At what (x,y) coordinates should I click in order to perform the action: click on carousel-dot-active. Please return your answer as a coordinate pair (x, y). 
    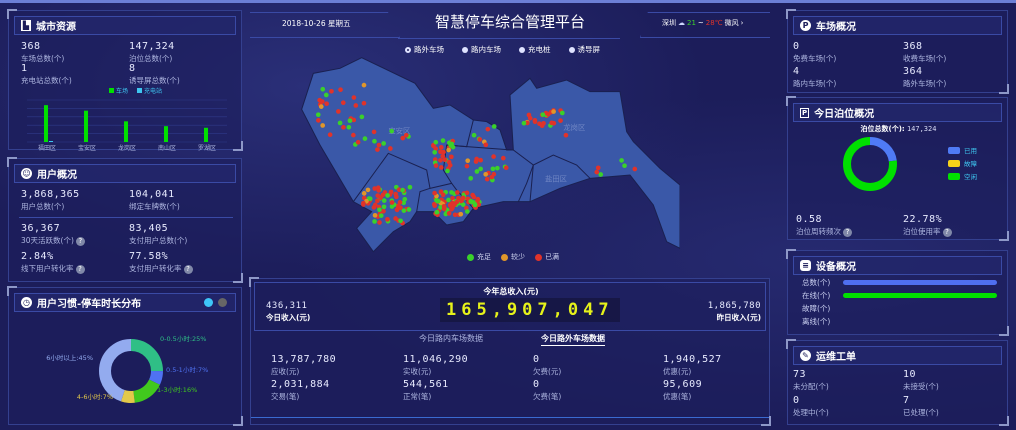
    Looking at the image, I should click on (208, 302).